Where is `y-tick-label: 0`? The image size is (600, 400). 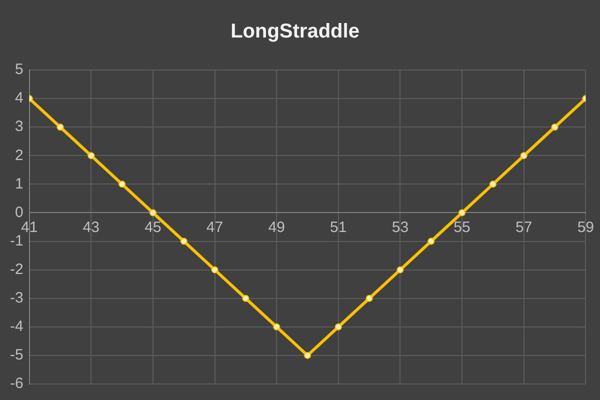
y-tick-label: 0 is located at coordinates (19, 212).